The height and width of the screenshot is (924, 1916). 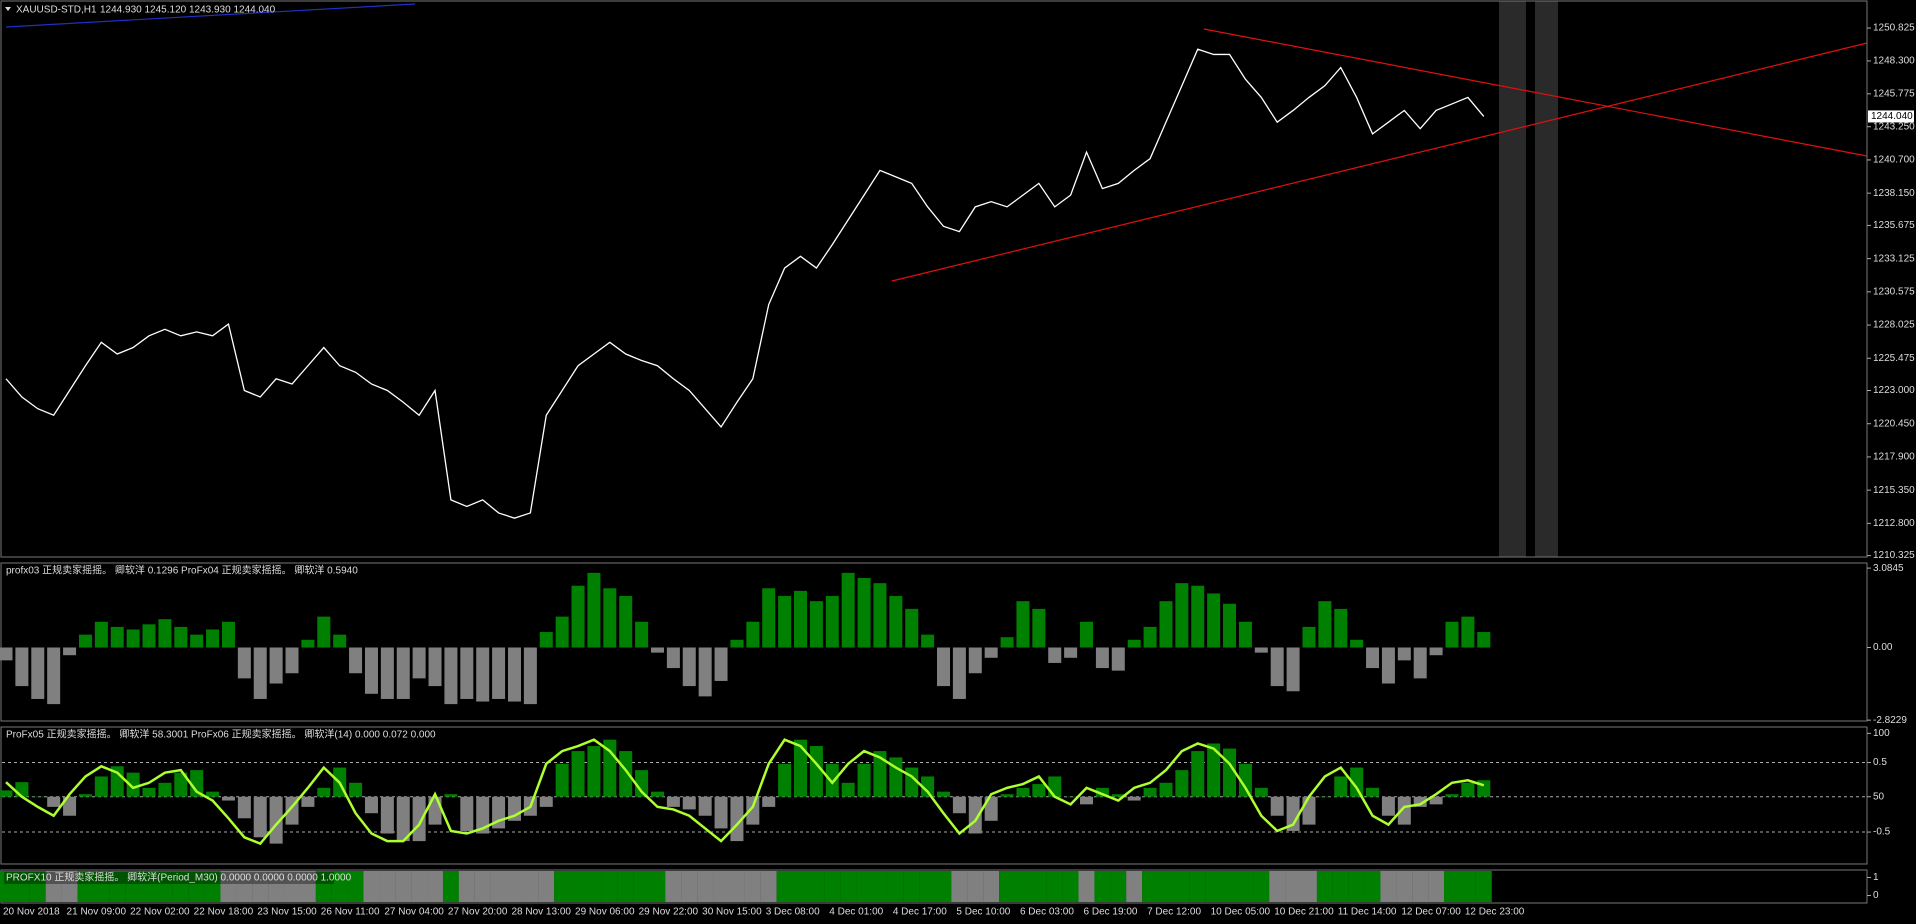 I want to click on x-tick-label: 27 Nov 04:00, so click(x=414, y=912).